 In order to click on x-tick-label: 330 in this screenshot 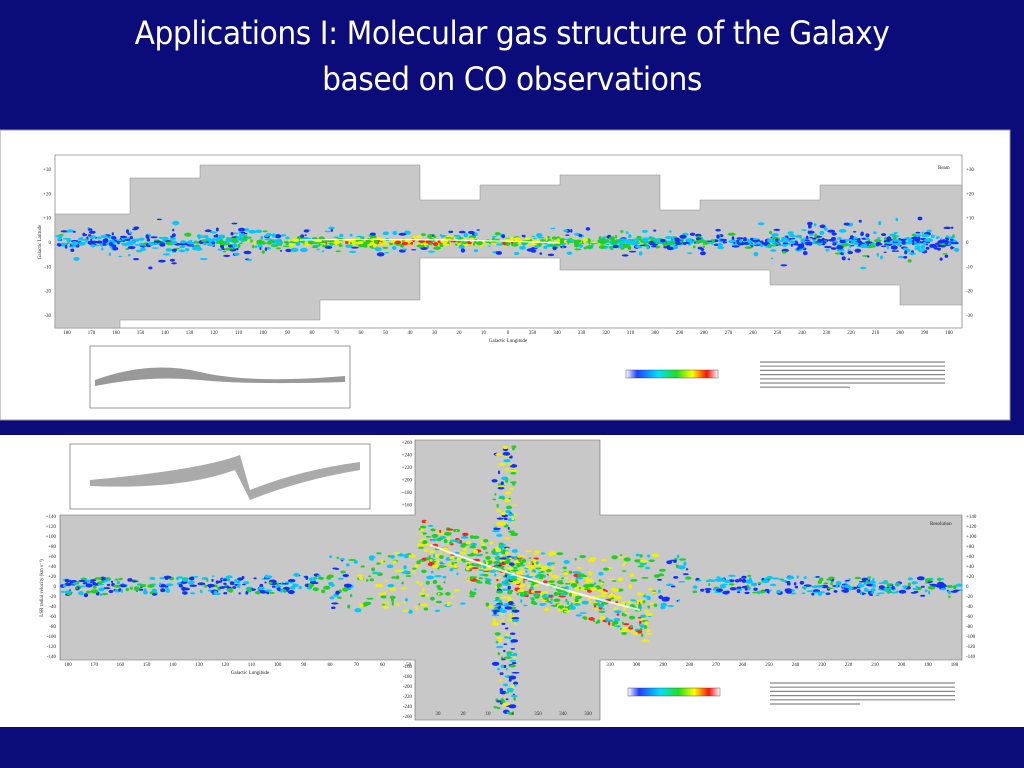, I will do `click(588, 714)`.